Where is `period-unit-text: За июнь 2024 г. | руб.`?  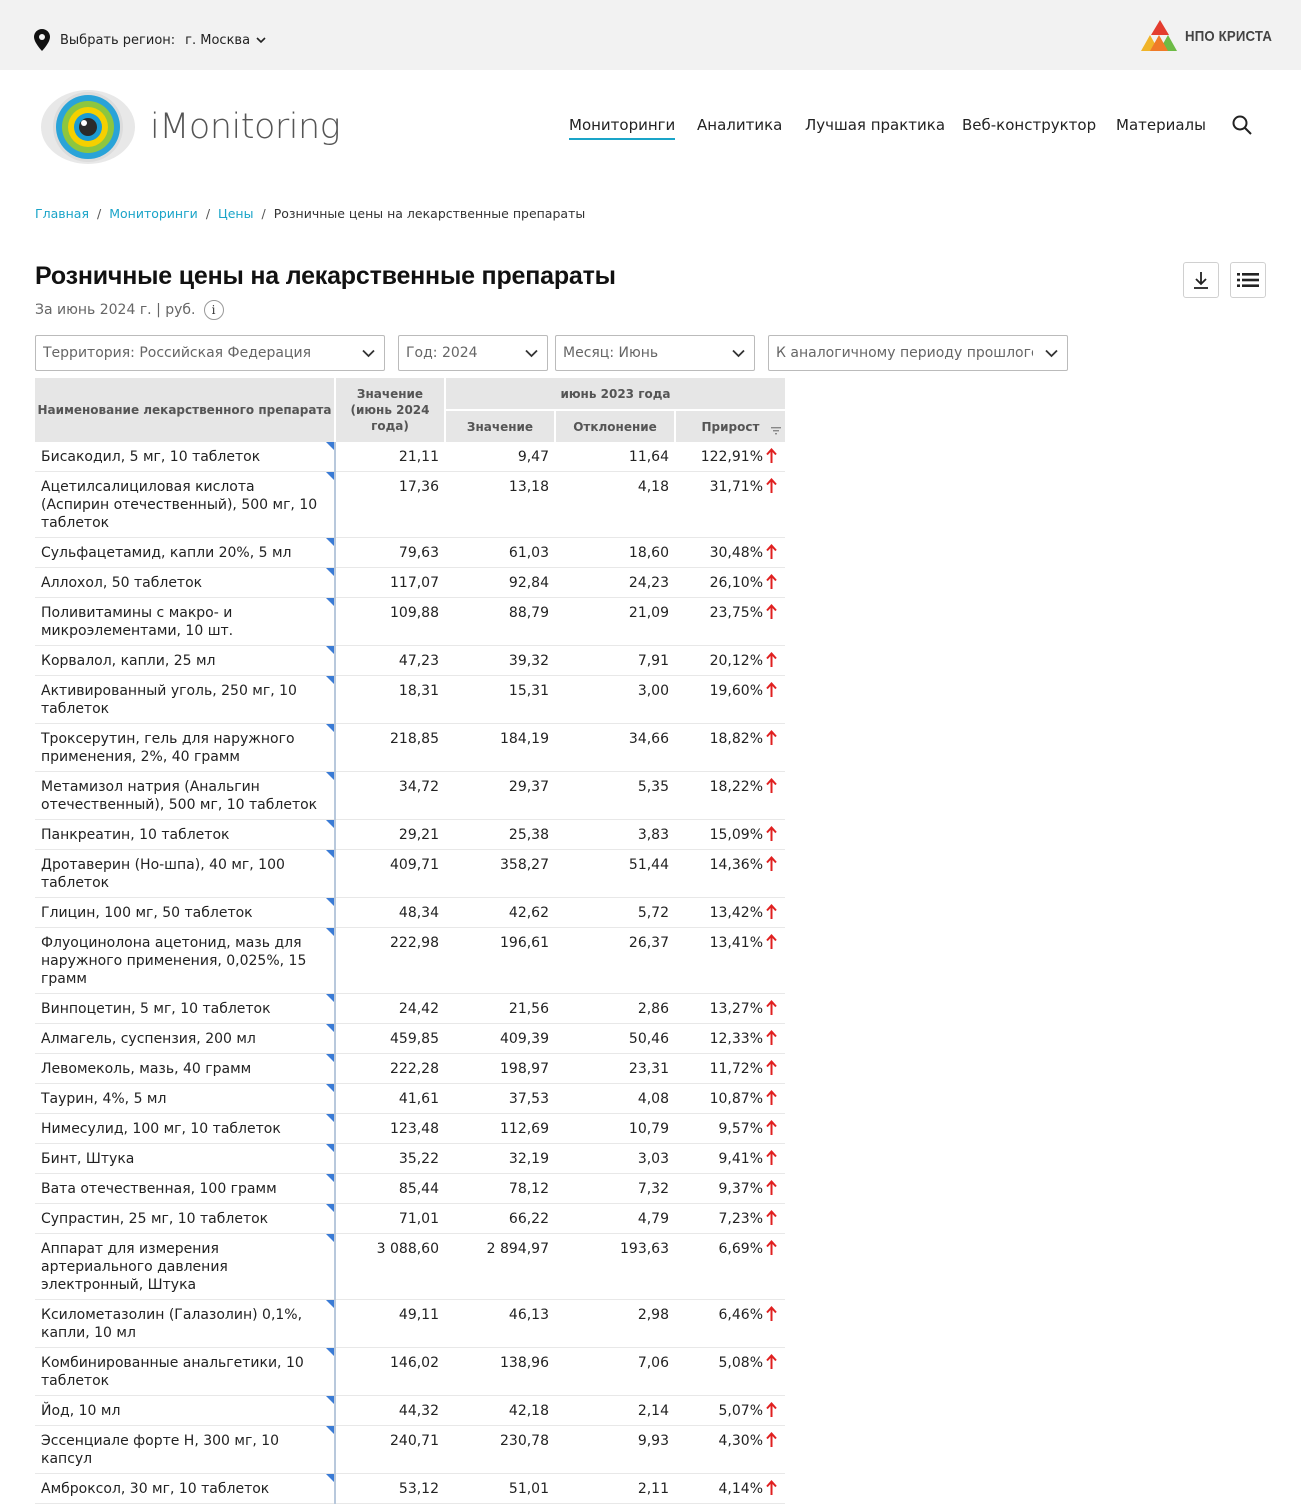
period-unit-text: За июнь 2024 г. | руб. is located at coordinates (115, 310).